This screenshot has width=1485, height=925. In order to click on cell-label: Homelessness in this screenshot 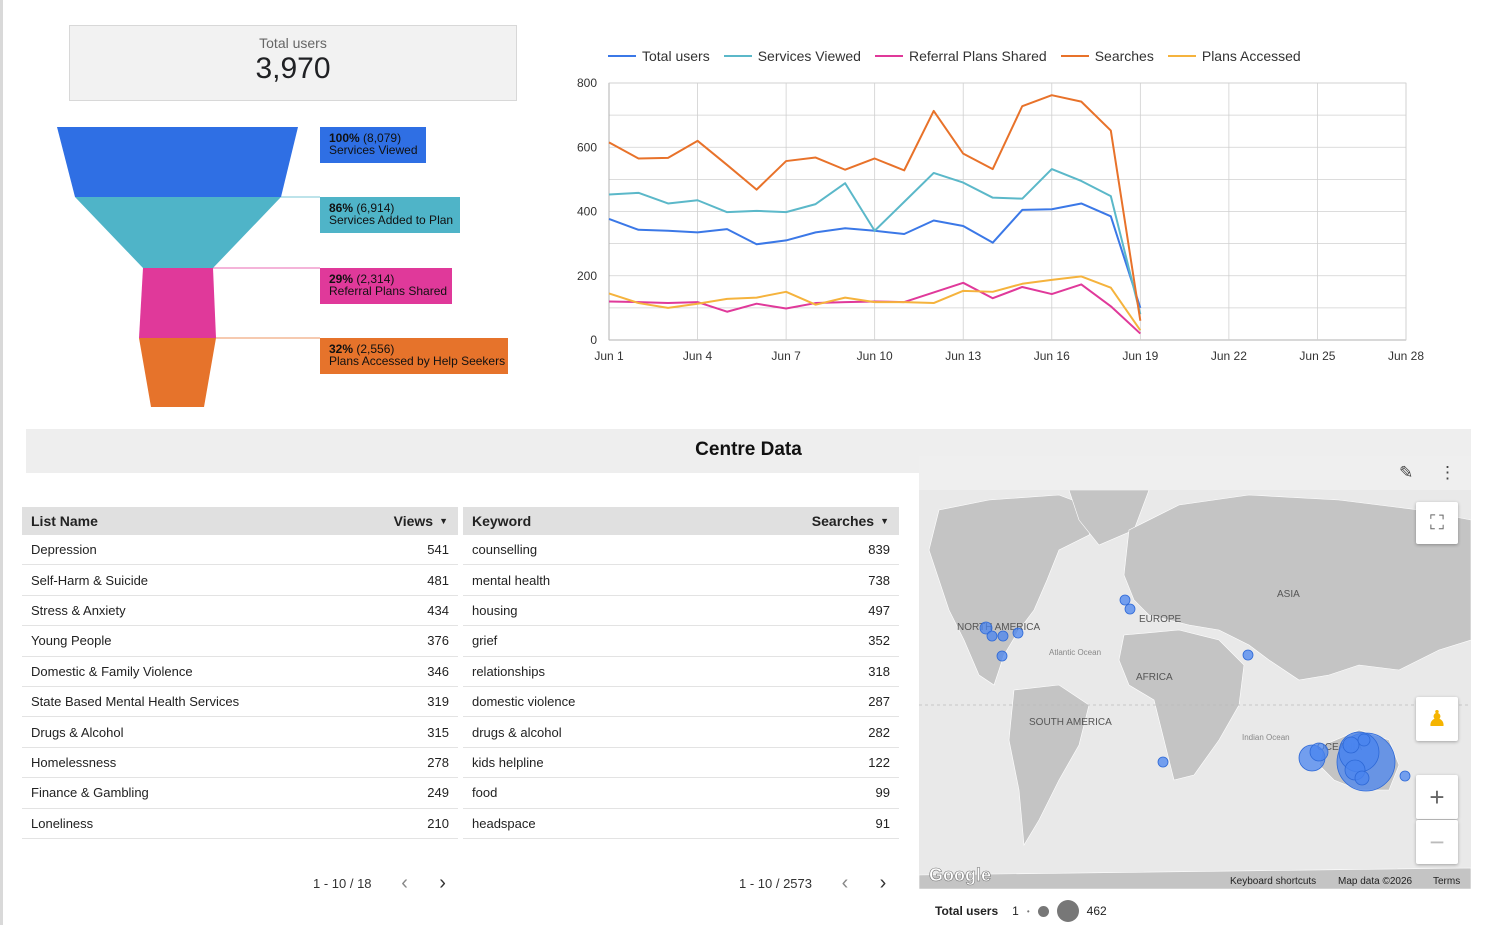, I will do `click(74, 762)`.